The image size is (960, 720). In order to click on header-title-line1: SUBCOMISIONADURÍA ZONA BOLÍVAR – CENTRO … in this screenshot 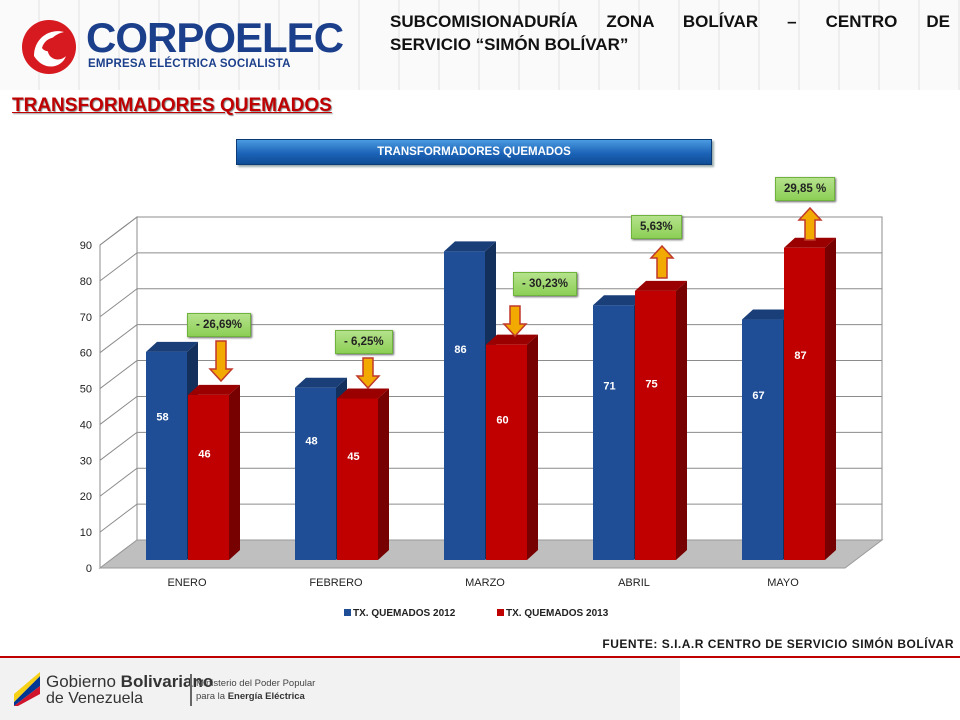, I will do `click(670, 21)`.